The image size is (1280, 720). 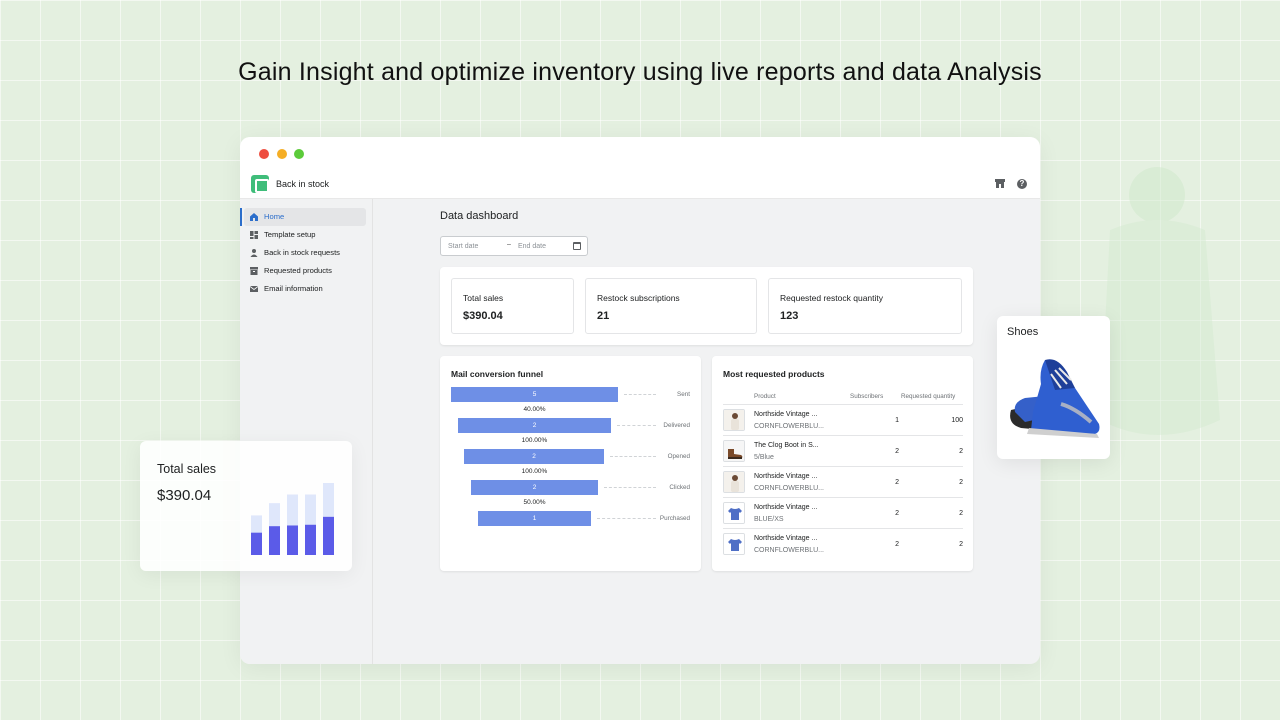 What do you see at coordinates (683, 394) in the screenshot?
I see `funnel-label-sent: Sent` at bounding box center [683, 394].